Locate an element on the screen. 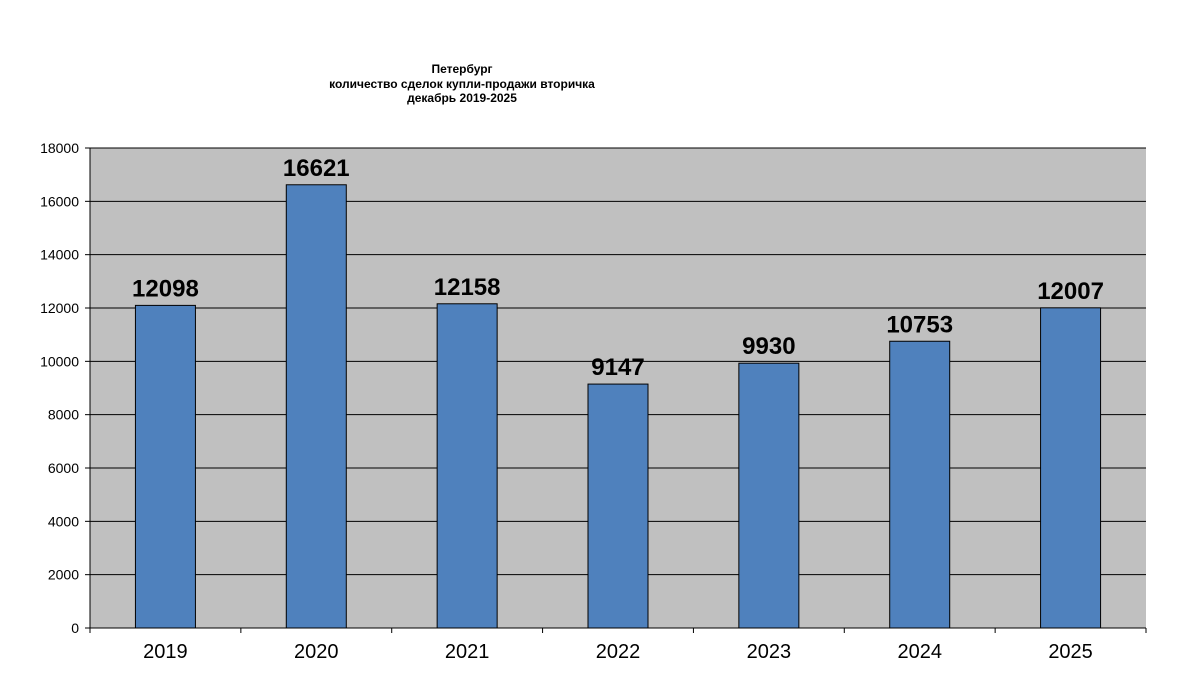  y-tick-label: 12000 is located at coordinates (59, 308).